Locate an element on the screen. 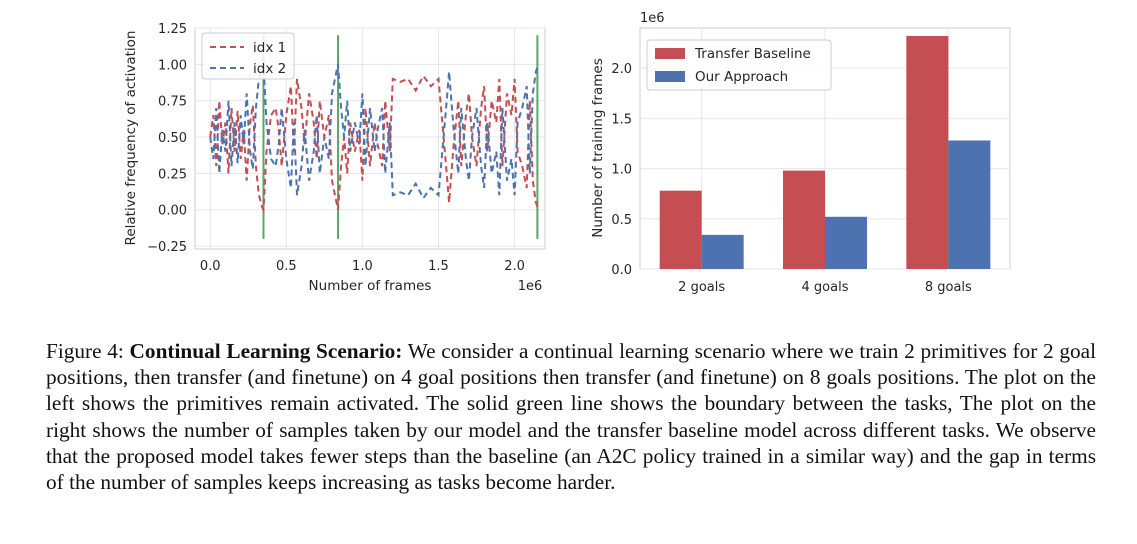  left-x-tick-label: 1.0 is located at coordinates (362, 266).